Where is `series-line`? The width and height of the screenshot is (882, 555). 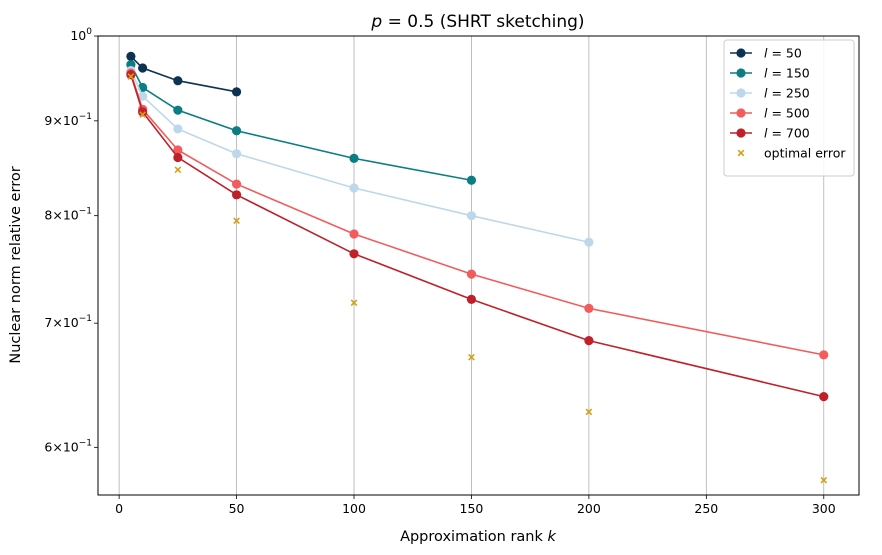 series-line is located at coordinates (183, 74).